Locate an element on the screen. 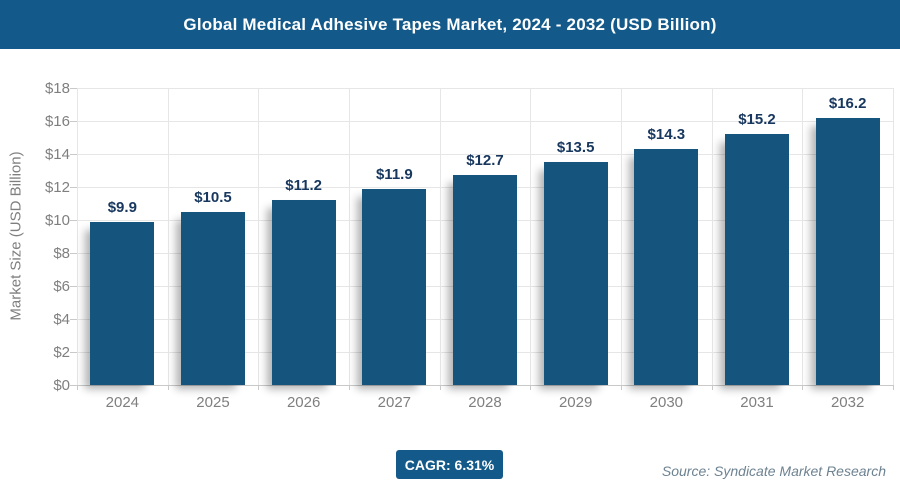  y-tick-label: $10 is located at coordinates (57, 220).